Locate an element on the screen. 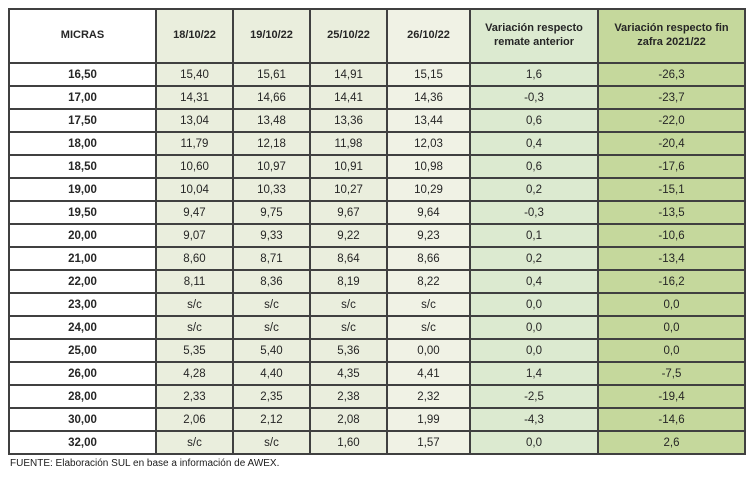  cell-micras: 30,00 is located at coordinates (82, 419).